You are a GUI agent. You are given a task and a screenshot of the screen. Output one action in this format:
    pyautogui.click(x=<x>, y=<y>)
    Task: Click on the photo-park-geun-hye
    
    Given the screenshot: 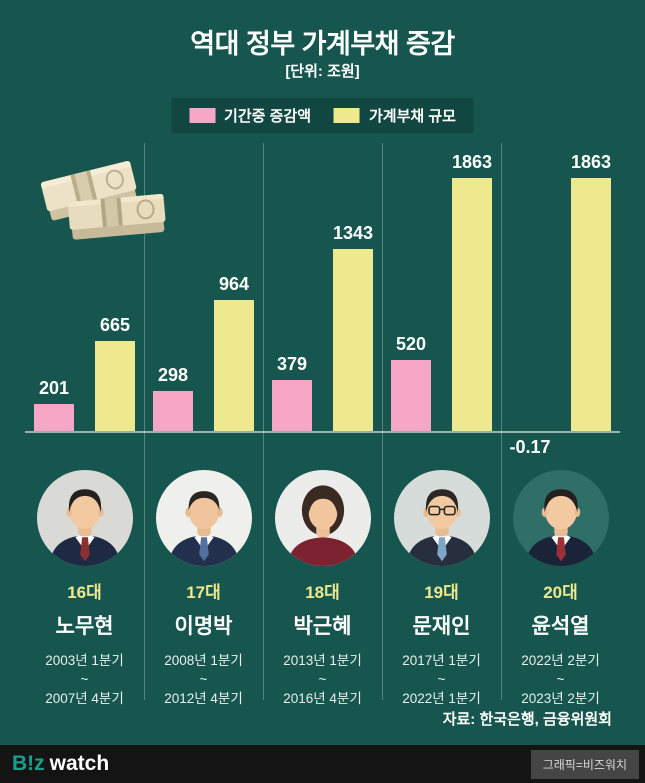 What is the action you would take?
    pyautogui.click(x=322, y=518)
    